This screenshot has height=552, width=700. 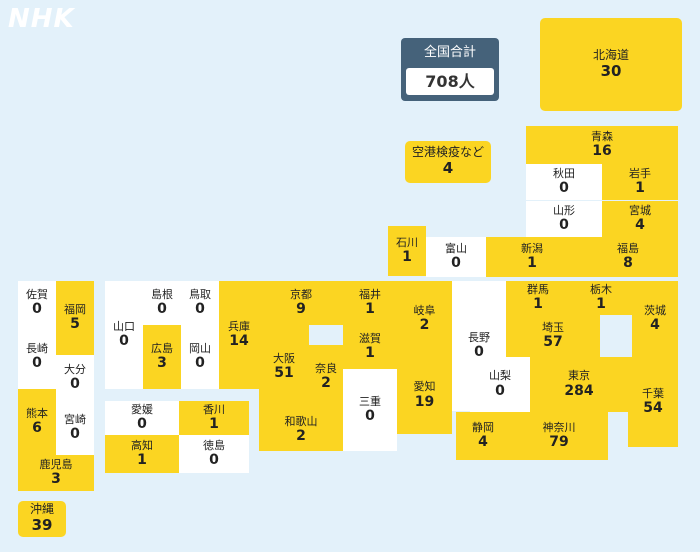 I want to click on prefecture-miyazaki: 宮崎 0, so click(x=75, y=428).